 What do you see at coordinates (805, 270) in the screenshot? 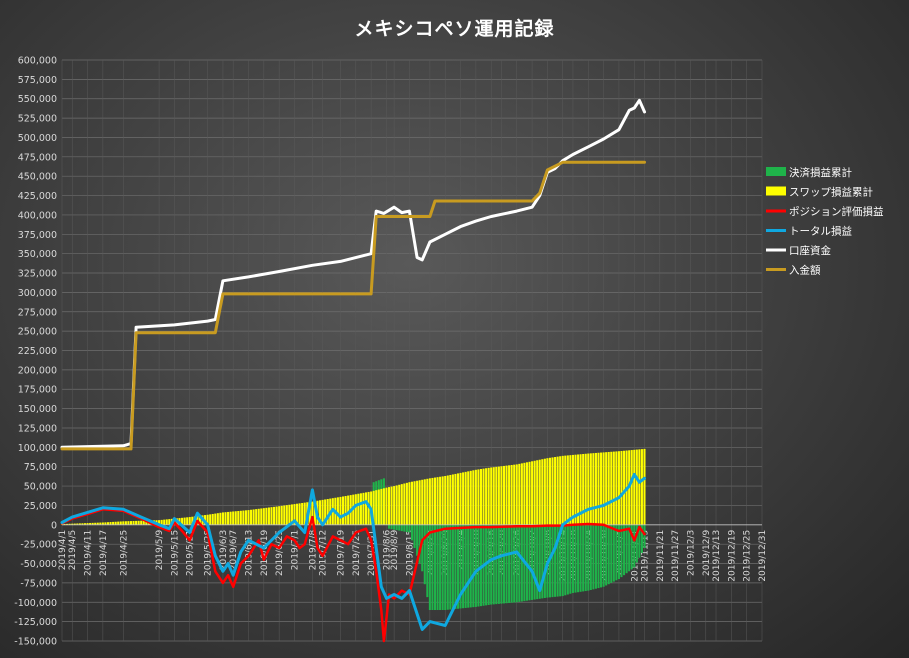
I see `legend-label: 入金額` at bounding box center [805, 270].